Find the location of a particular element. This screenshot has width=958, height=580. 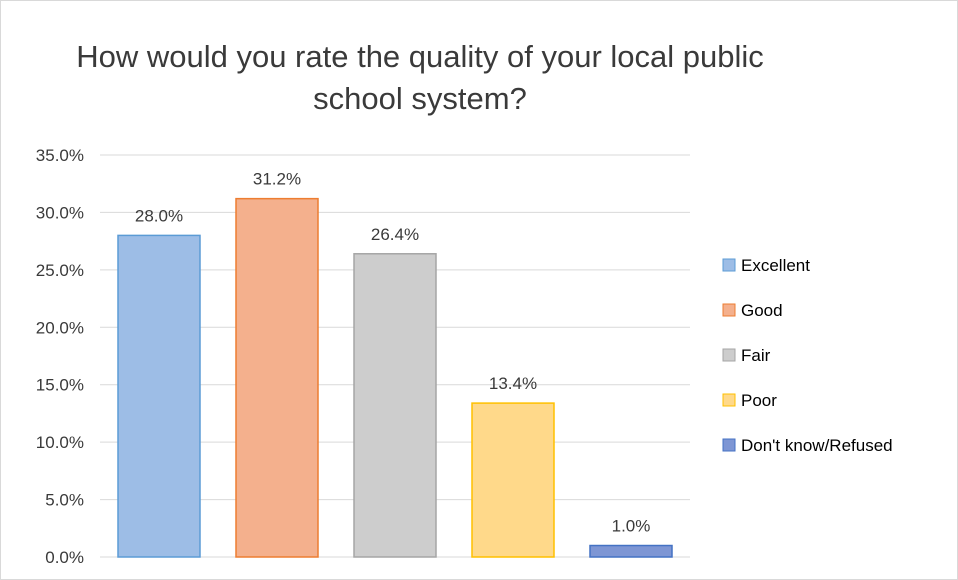

y-tick-label: 15.0% is located at coordinates (60, 385).